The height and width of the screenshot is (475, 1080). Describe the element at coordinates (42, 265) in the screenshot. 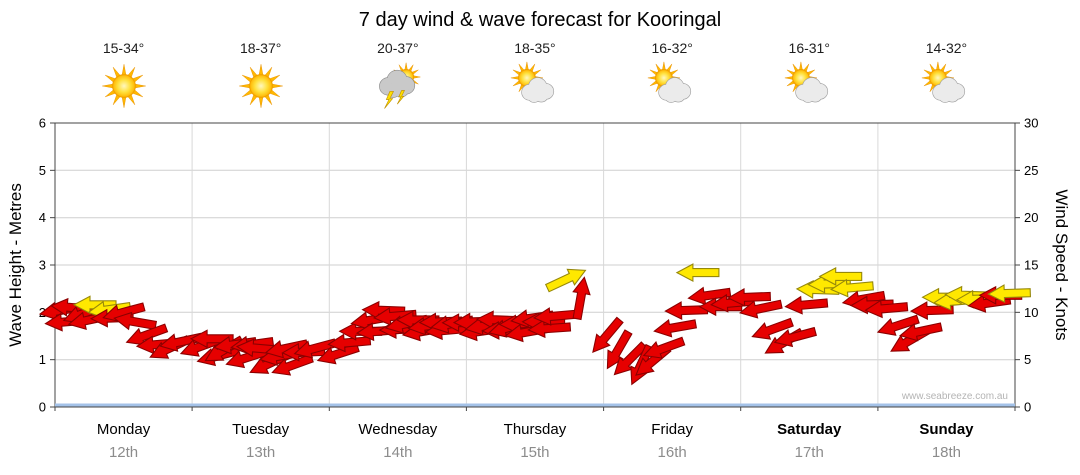

I see `left-tick-label: 3` at that location.